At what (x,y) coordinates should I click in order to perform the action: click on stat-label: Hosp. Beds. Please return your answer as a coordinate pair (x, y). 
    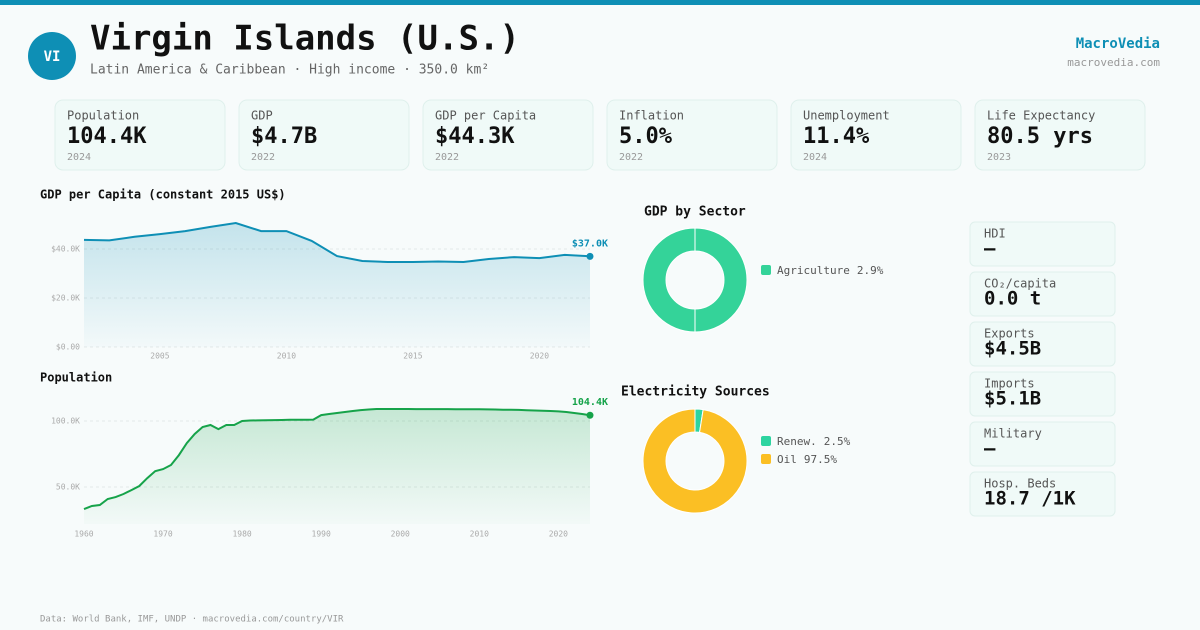
    Looking at the image, I should click on (1020, 484).